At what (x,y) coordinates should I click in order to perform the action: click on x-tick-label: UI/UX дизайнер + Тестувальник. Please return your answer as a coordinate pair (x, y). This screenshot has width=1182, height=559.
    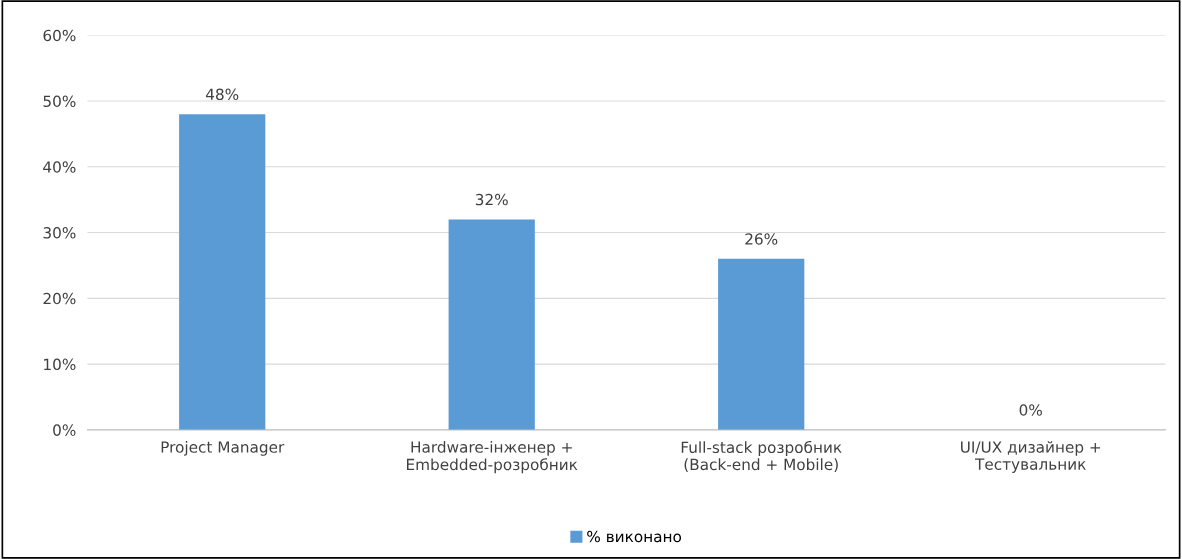
    Looking at the image, I should click on (1031, 457).